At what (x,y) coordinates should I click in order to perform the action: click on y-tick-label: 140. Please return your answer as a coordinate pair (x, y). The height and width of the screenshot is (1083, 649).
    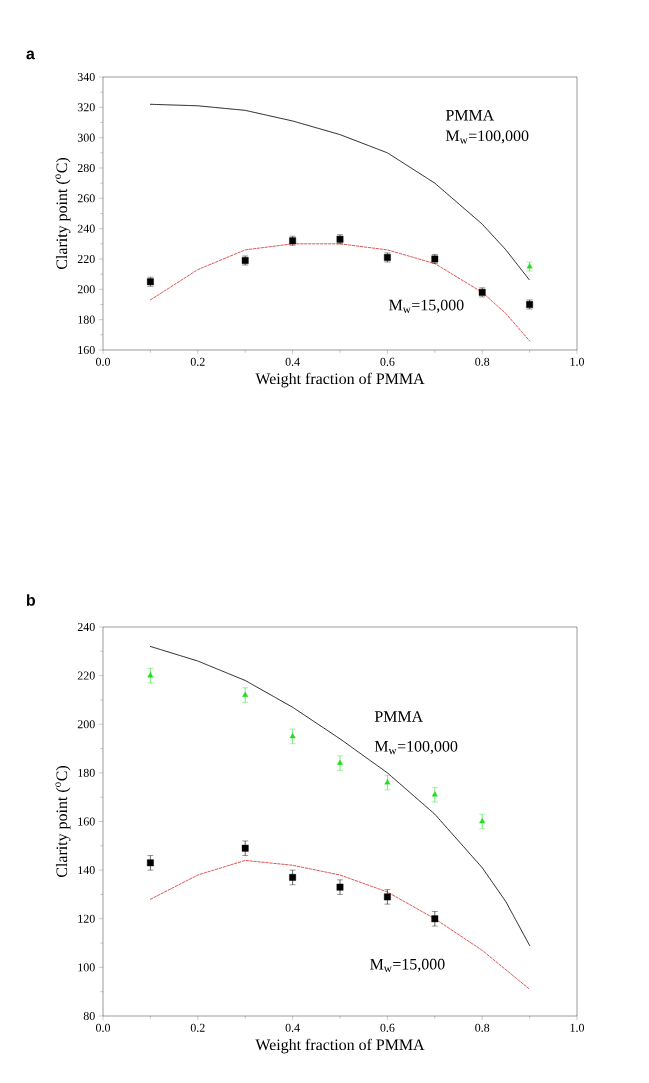
    Looking at the image, I should click on (86, 870).